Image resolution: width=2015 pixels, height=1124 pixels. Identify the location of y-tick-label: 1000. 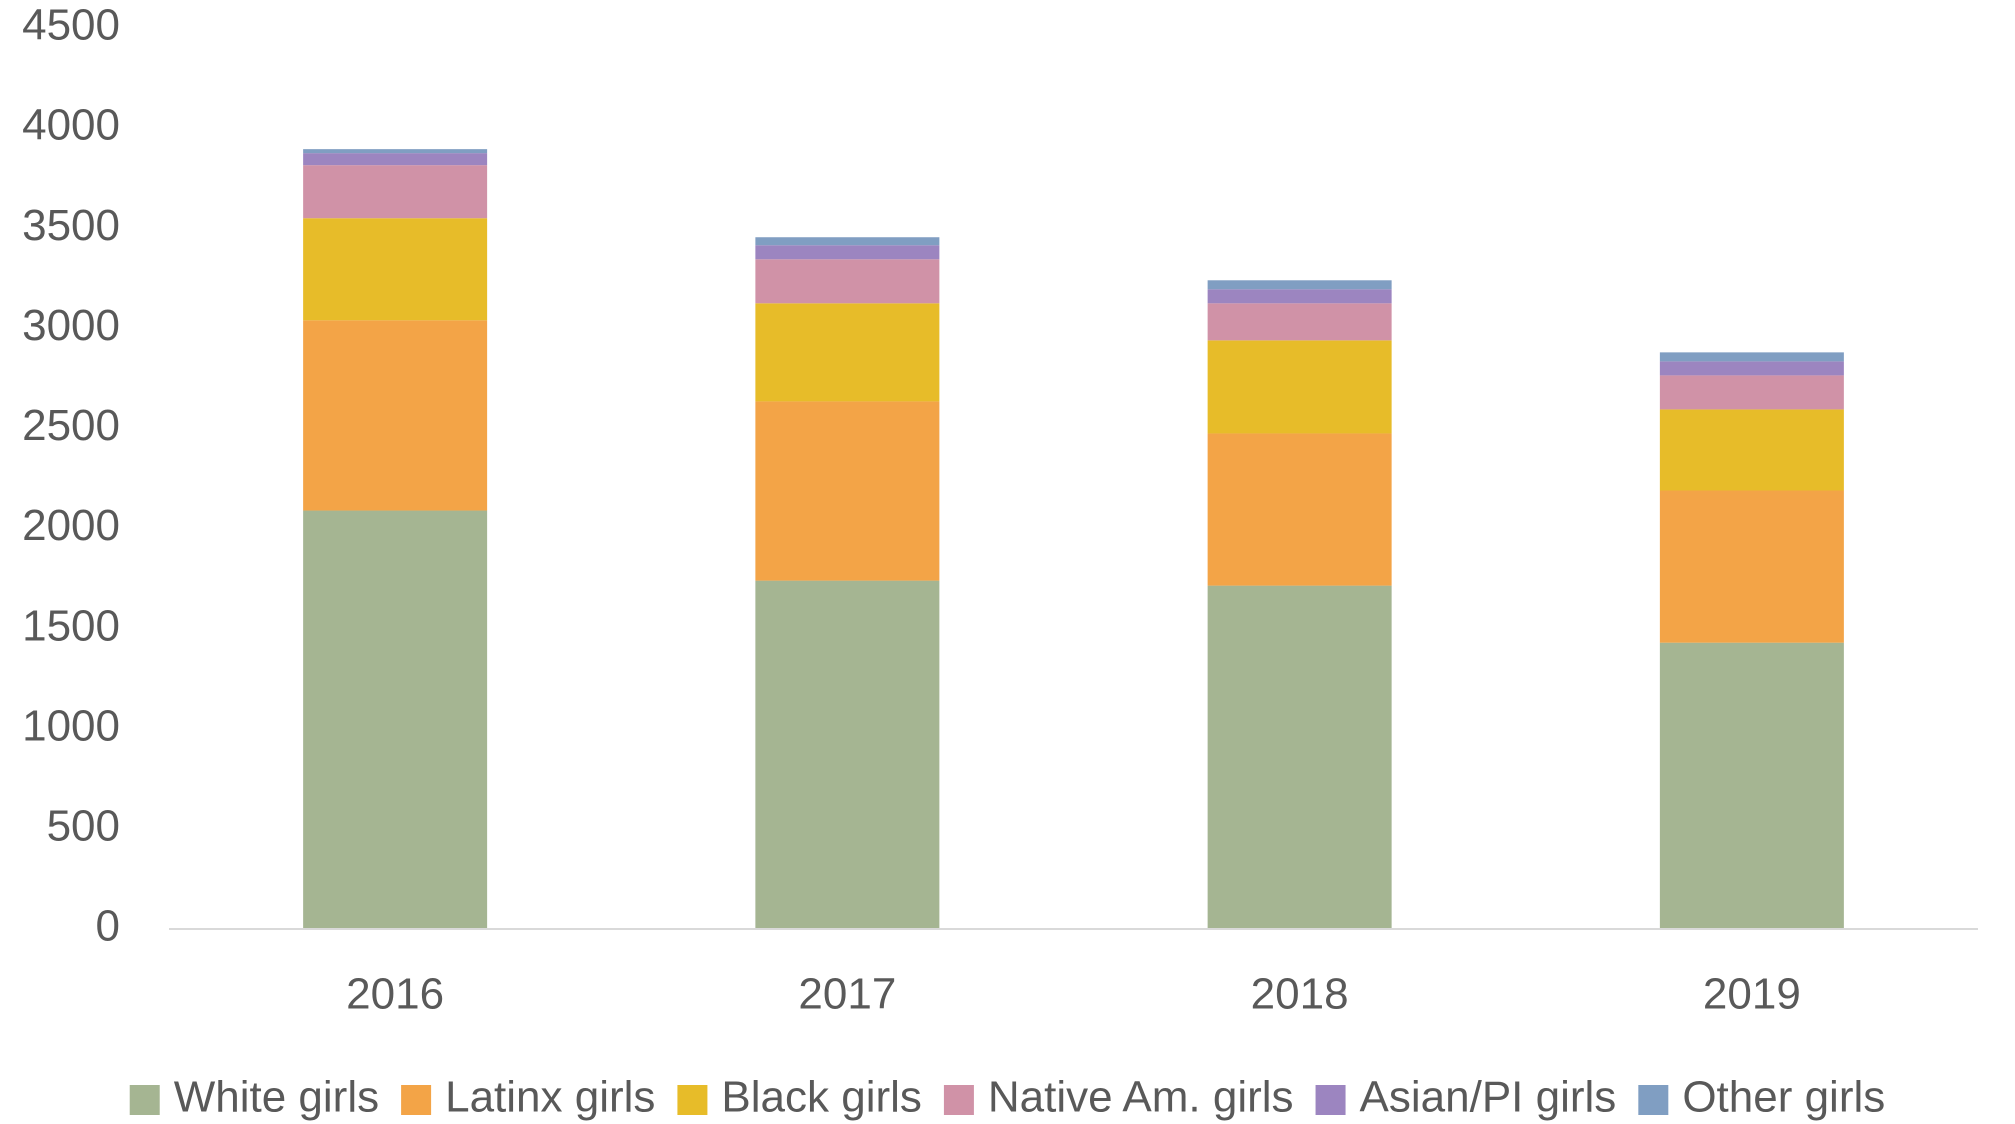
(71, 725).